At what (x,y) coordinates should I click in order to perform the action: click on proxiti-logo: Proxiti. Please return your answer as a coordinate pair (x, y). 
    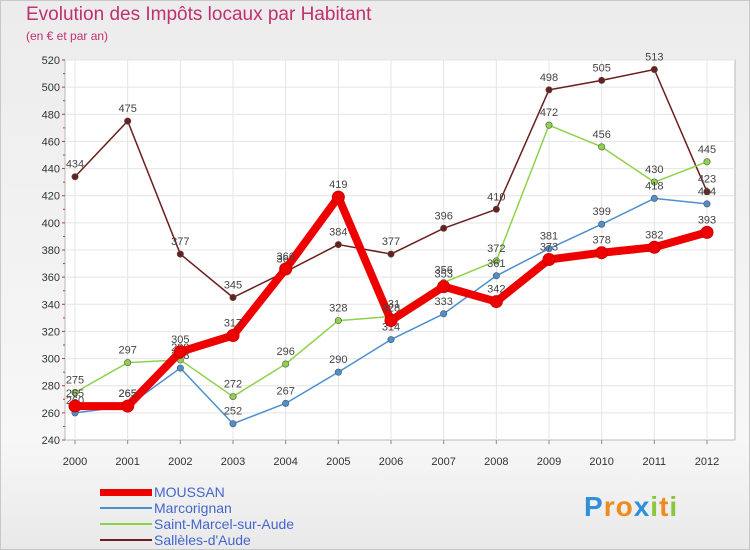
    Looking at the image, I should click on (631, 507).